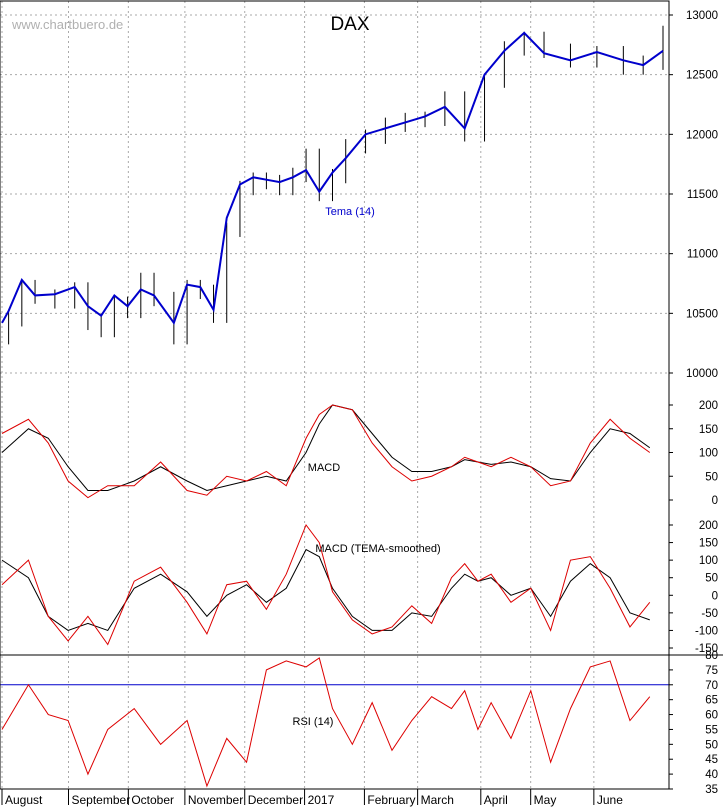 This screenshot has height=807, width=723. What do you see at coordinates (711, 701) in the screenshot?
I see `y-tick-label: 65` at bounding box center [711, 701].